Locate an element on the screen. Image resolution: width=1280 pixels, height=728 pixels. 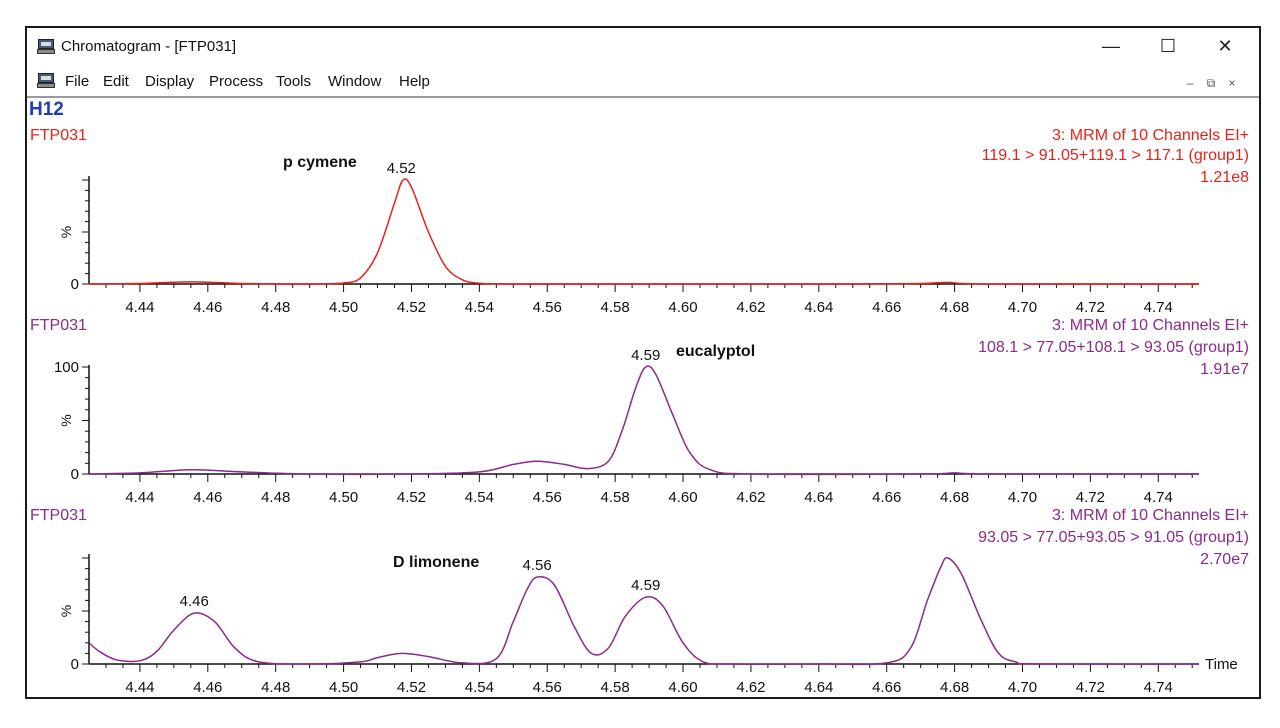
maximize-button: ☐ is located at coordinates (1168, 45).